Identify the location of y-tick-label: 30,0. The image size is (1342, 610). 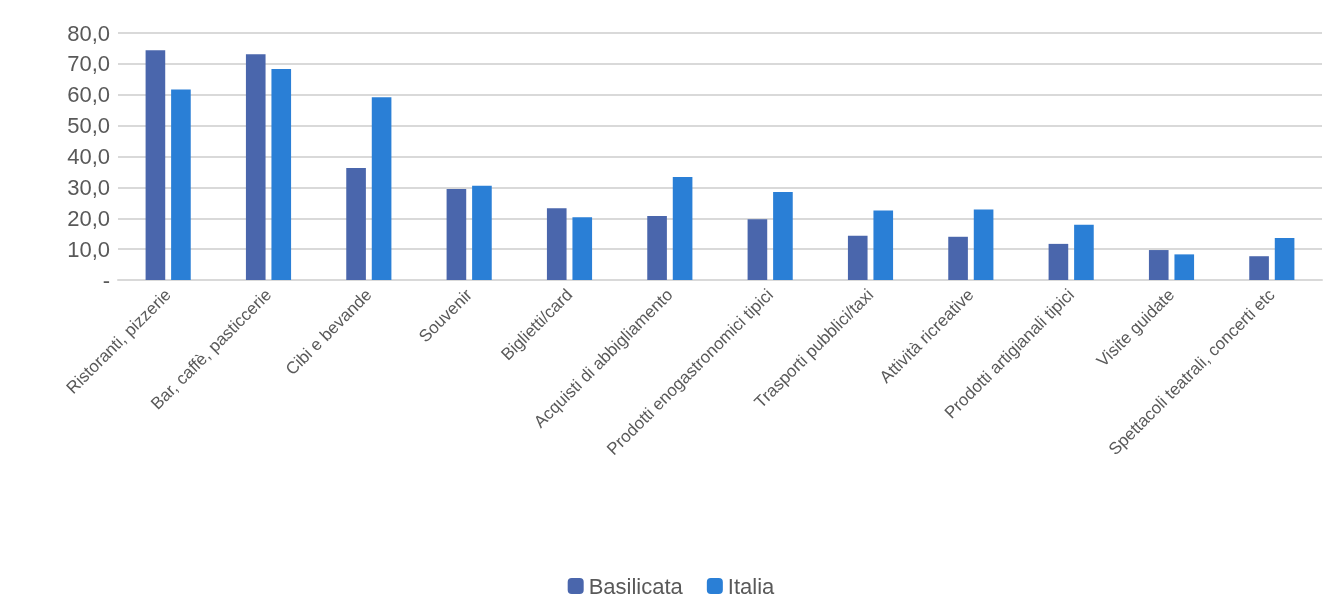
(88, 187).